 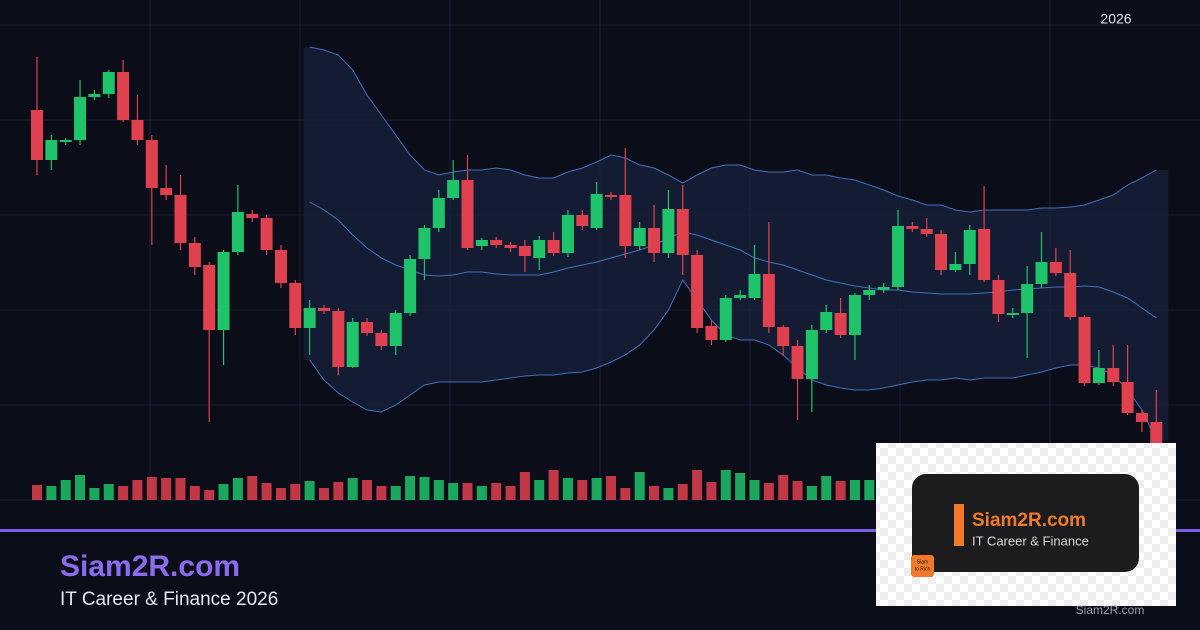 I want to click on logo-name: Siam2R.com, so click(x=1029, y=520).